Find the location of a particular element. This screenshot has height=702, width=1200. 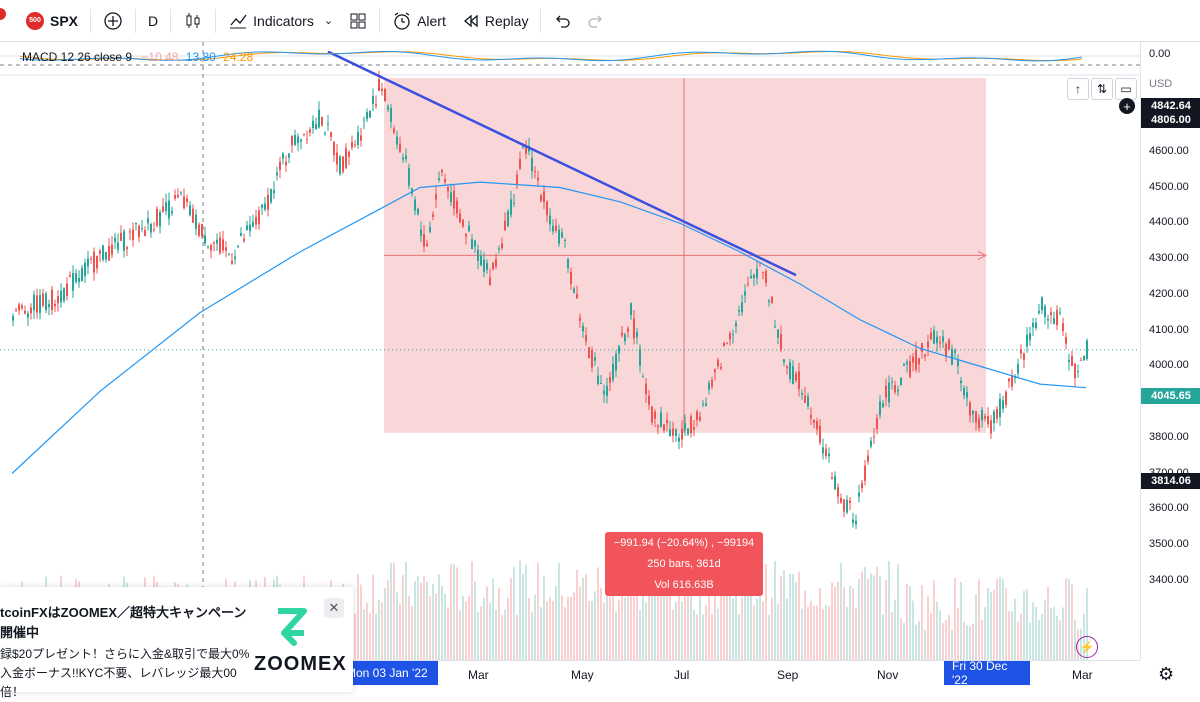

compare-add-button is located at coordinates (113, 20).